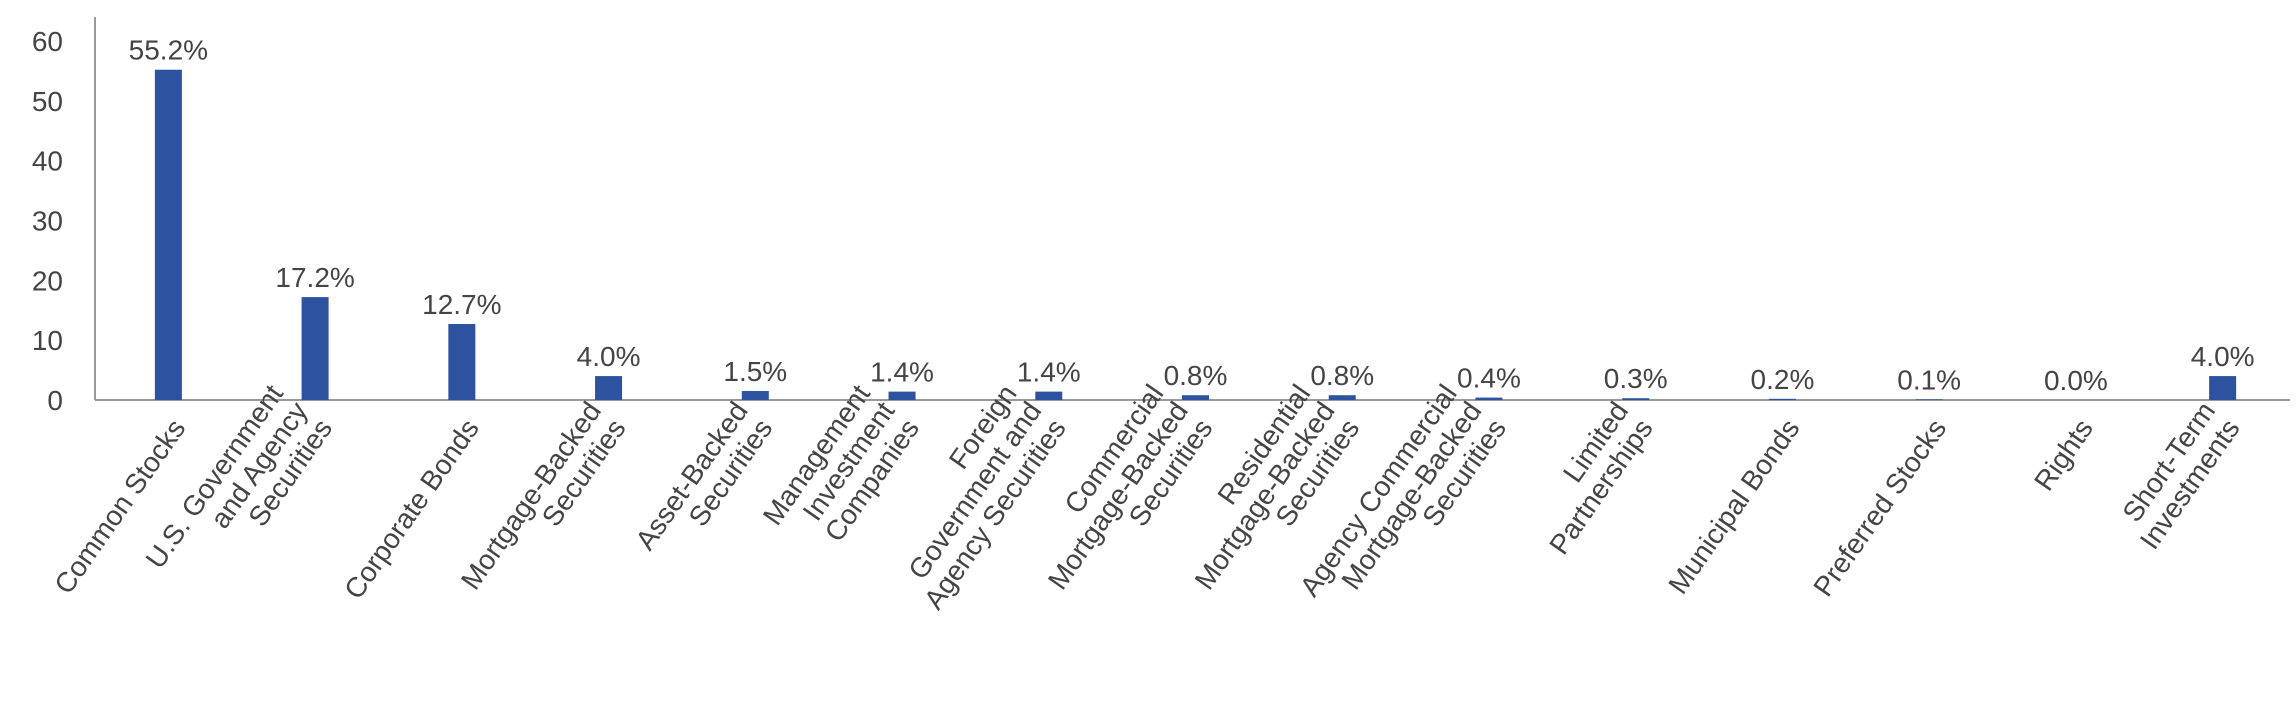  What do you see at coordinates (543, 504) in the screenshot?
I see `x-tick-label: Mortgage-BackedSecurities` at bounding box center [543, 504].